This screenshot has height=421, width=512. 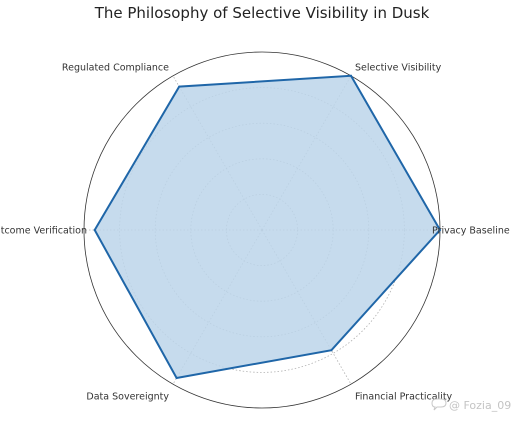 What do you see at coordinates (404, 397) in the screenshot?
I see `axis-label: Financial Practicality` at bounding box center [404, 397].